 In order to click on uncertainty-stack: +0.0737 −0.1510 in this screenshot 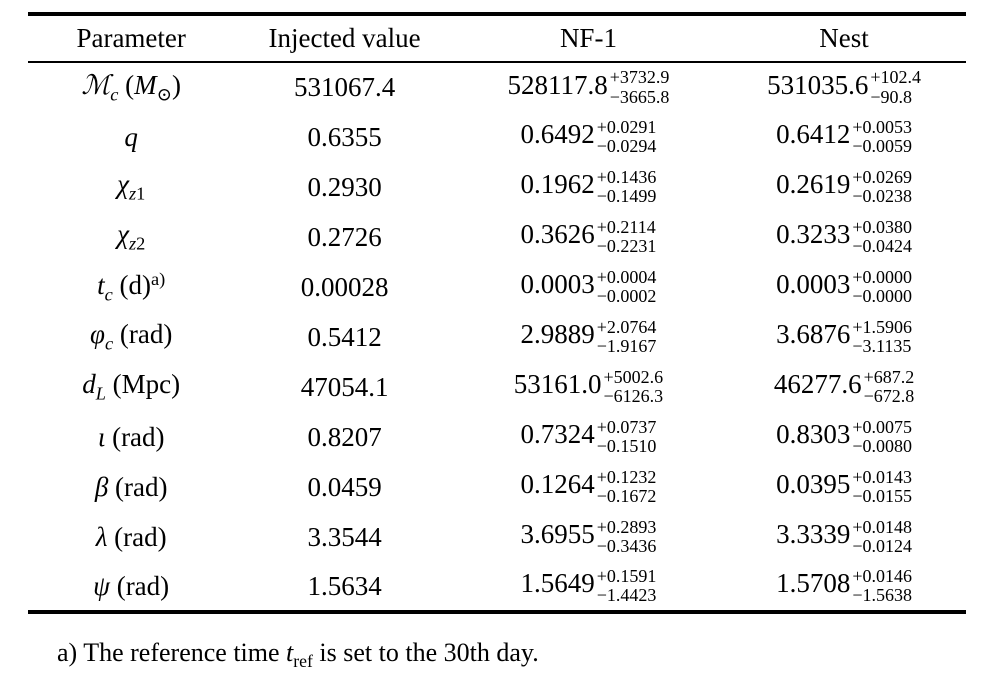, I will do `click(627, 437)`.